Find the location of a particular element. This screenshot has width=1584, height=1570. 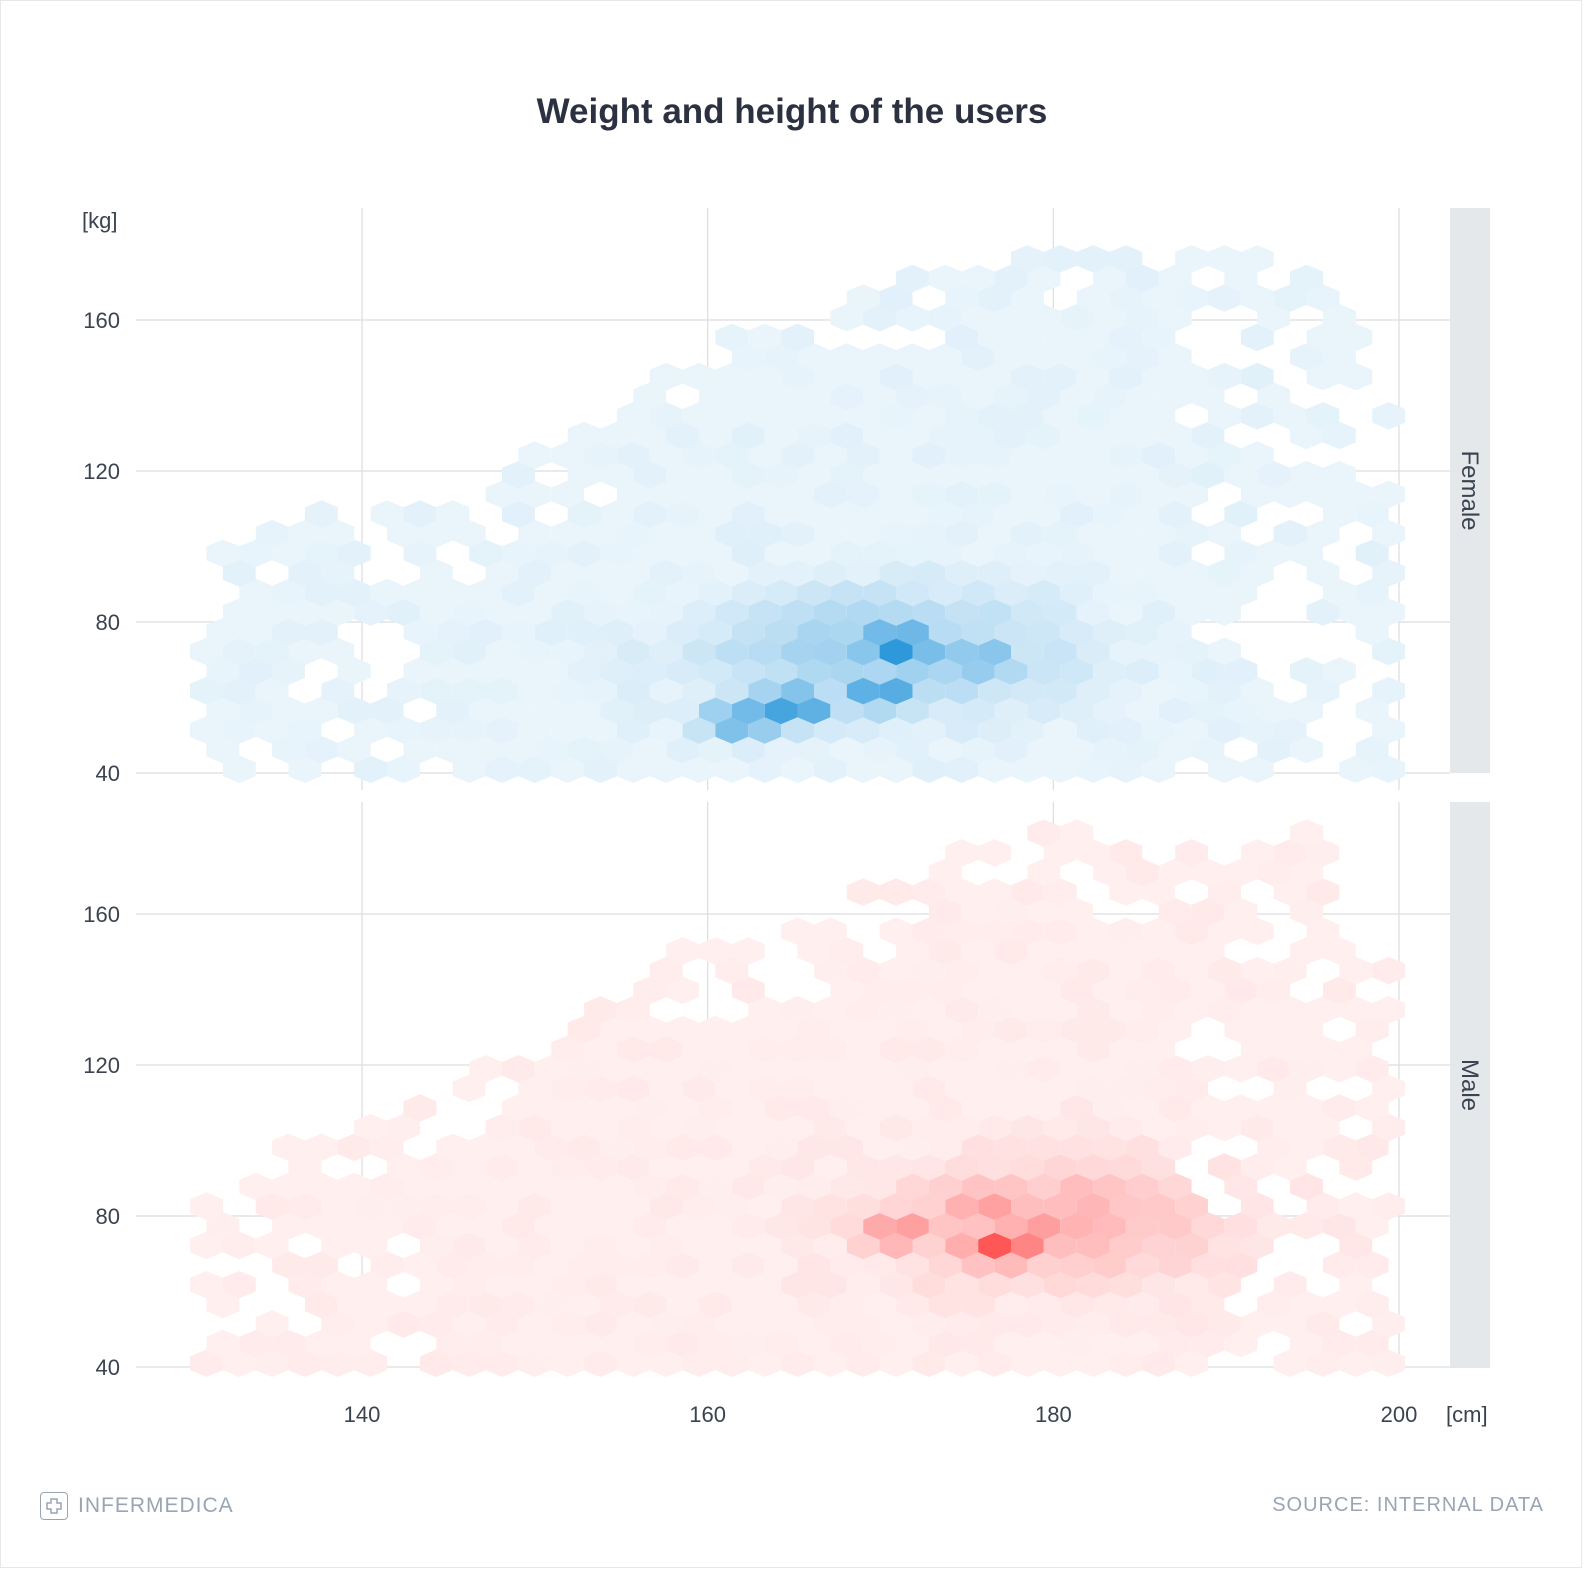

y-tick-label: 120 is located at coordinates (101, 471).